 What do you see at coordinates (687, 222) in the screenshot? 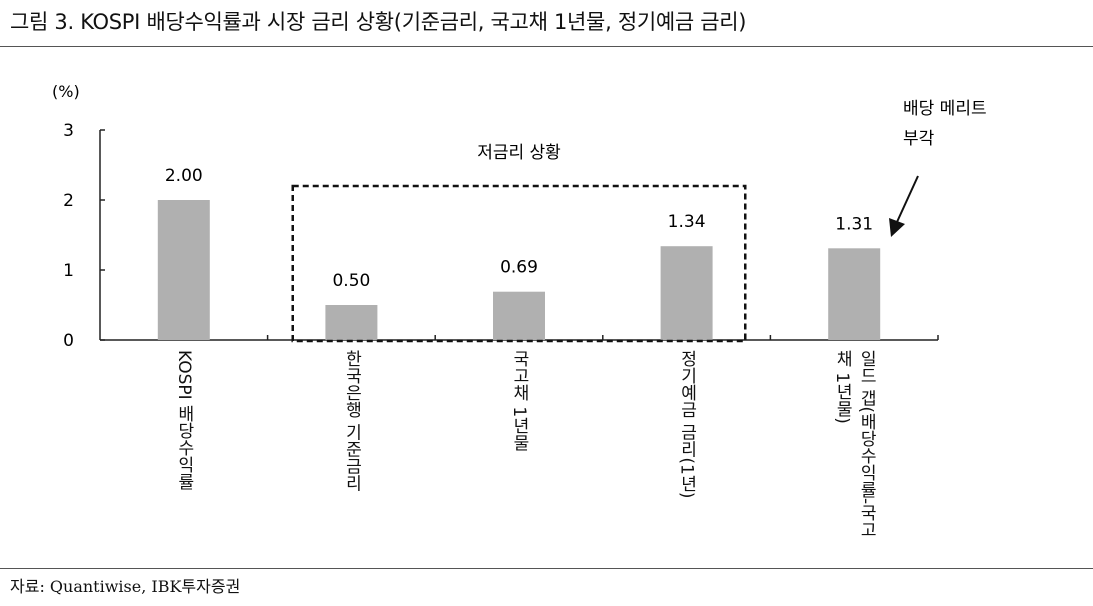
I see `bar-value-label: 1.34` at bounding box center [687, 222].